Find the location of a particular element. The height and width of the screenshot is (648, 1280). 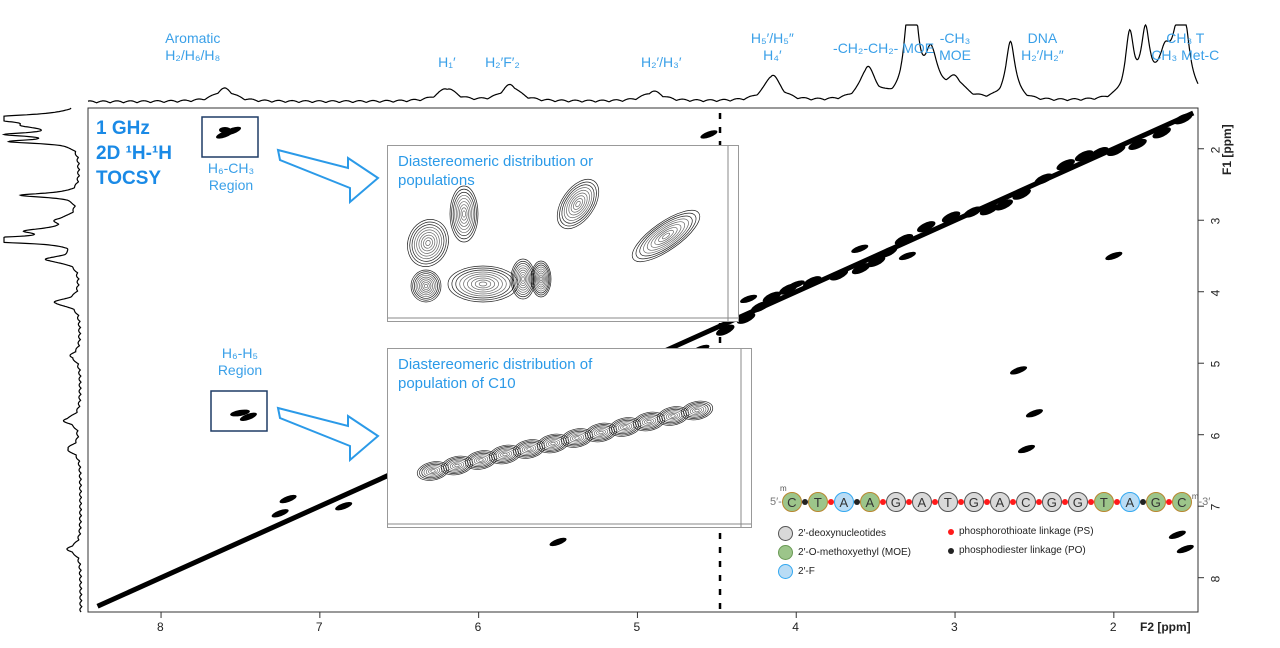

y-tick-label: 7 is located at coordinates (1215, 507).